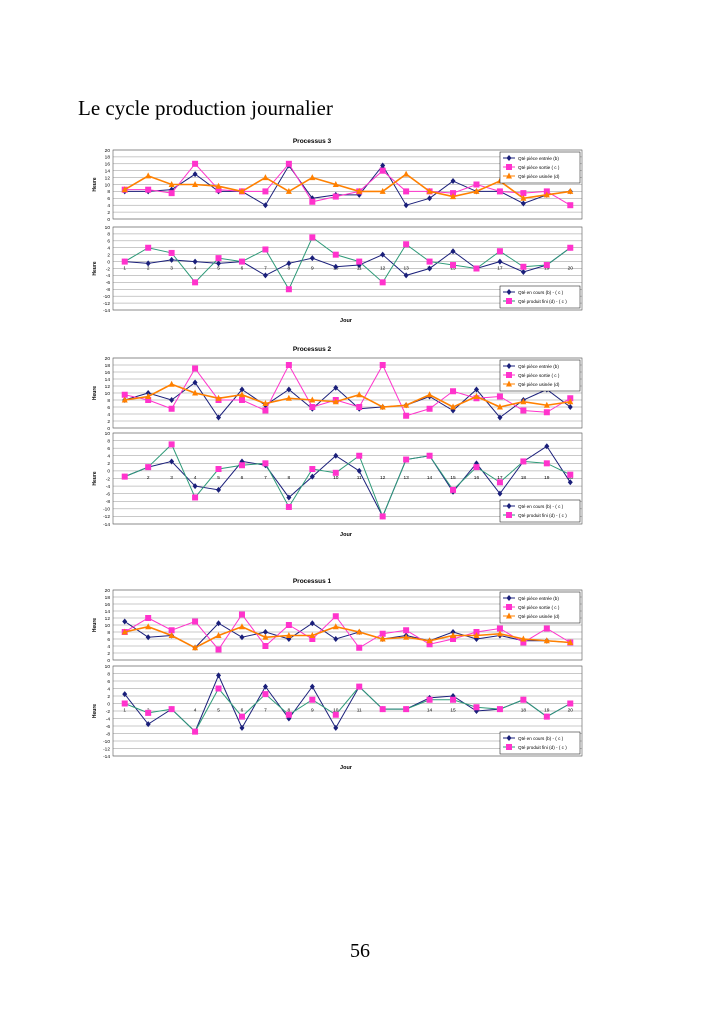 This screenshot has width=720, height=1024. I want to click on x-tick-label: 16, so click(477, 478).